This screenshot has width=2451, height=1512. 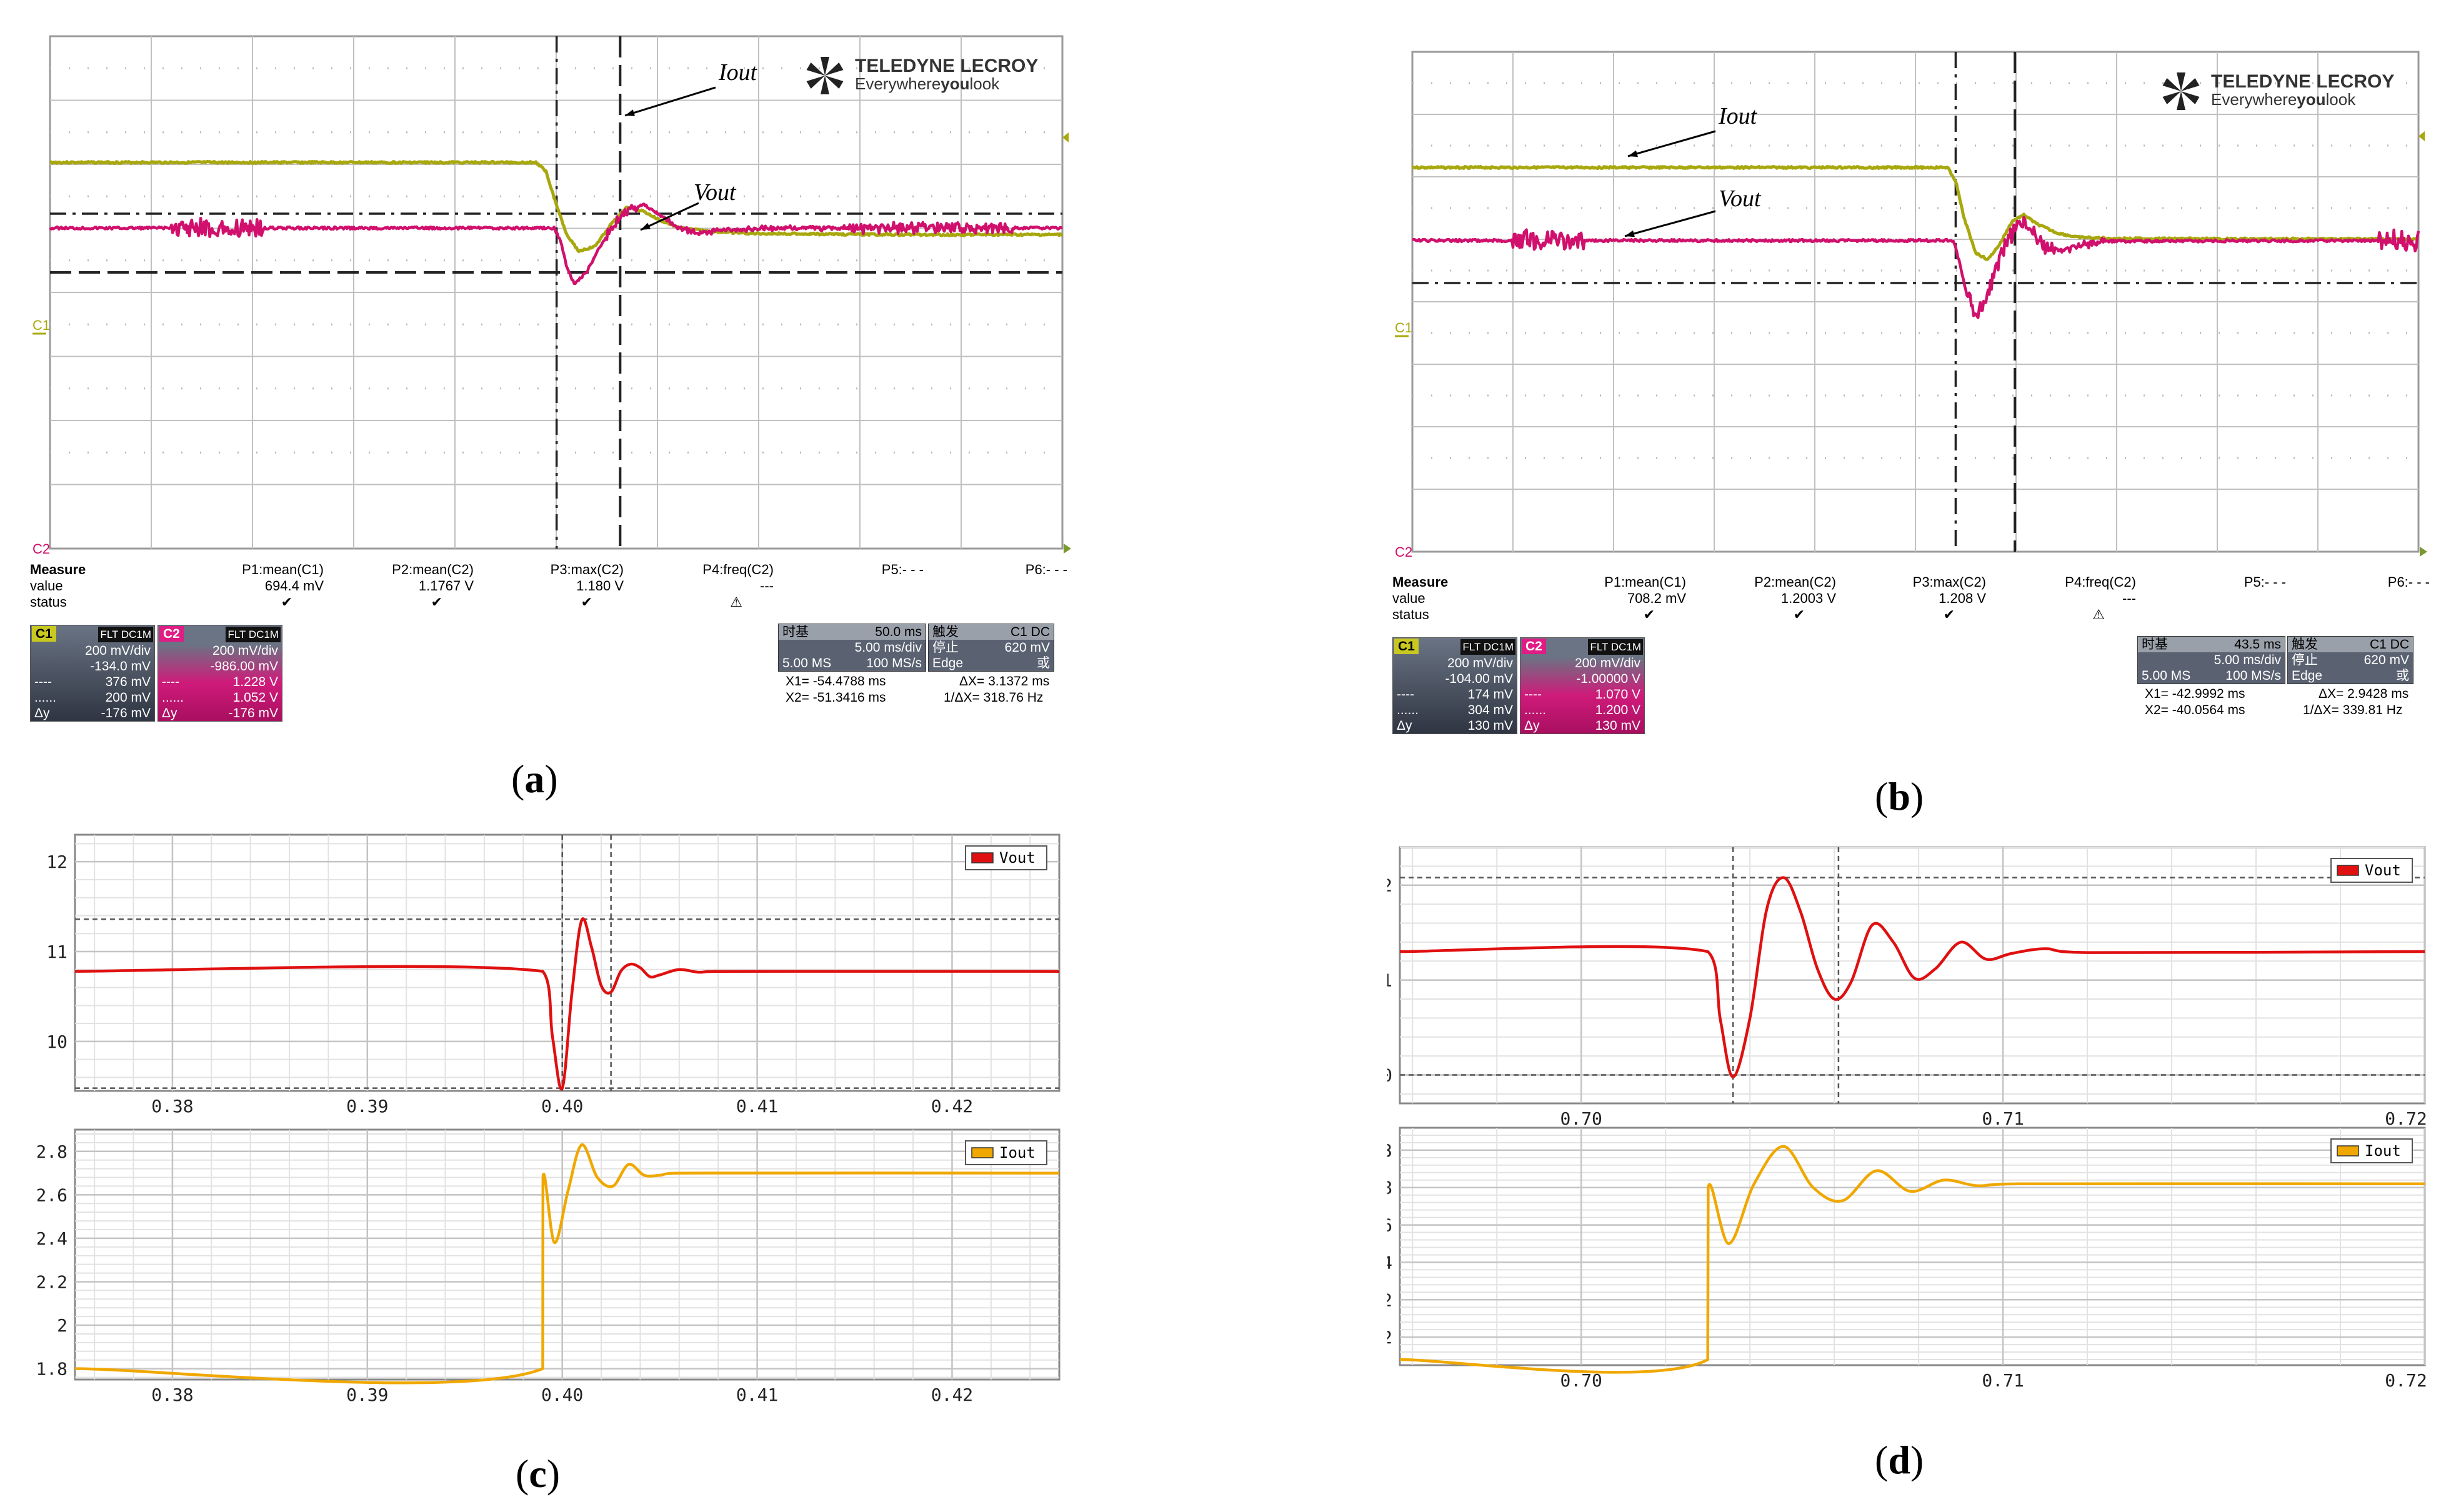 What do you see at coordinates (2211, 660) in the screenshot?
I see `timebase-cell: 时基 43.5 ms 5.00 ms/div 5.00 MS 100 MS/s` at bounding box center [2211, 660].